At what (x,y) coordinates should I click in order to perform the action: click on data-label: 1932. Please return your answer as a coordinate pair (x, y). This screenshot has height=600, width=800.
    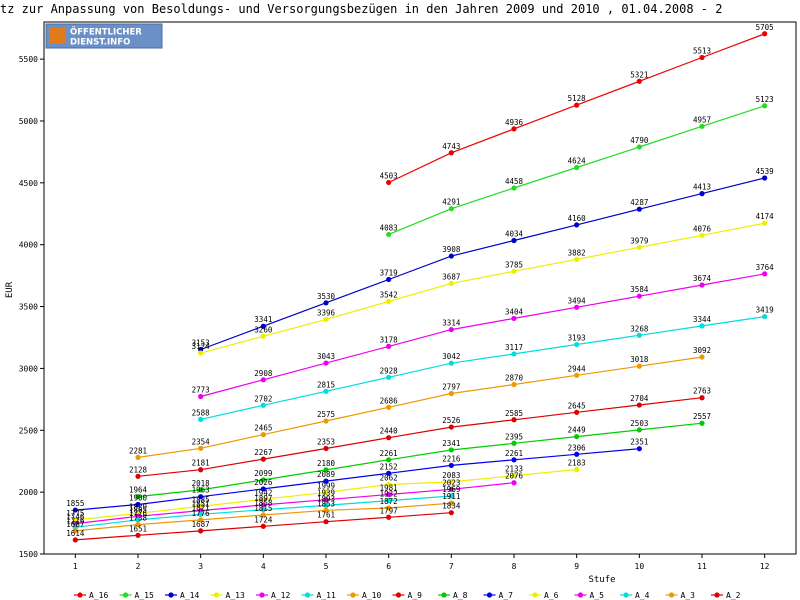
    Looking at the image, I should click on (389, 494).